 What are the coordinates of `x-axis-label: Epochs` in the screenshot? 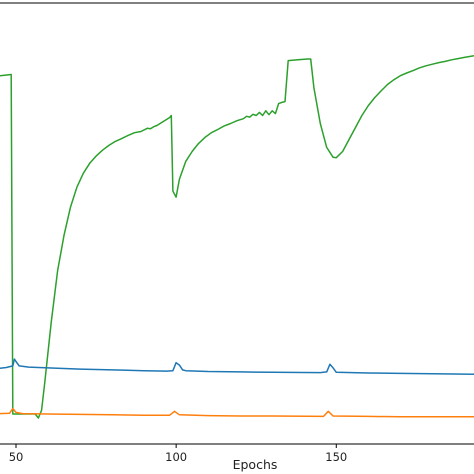 It's located at (255, 464).